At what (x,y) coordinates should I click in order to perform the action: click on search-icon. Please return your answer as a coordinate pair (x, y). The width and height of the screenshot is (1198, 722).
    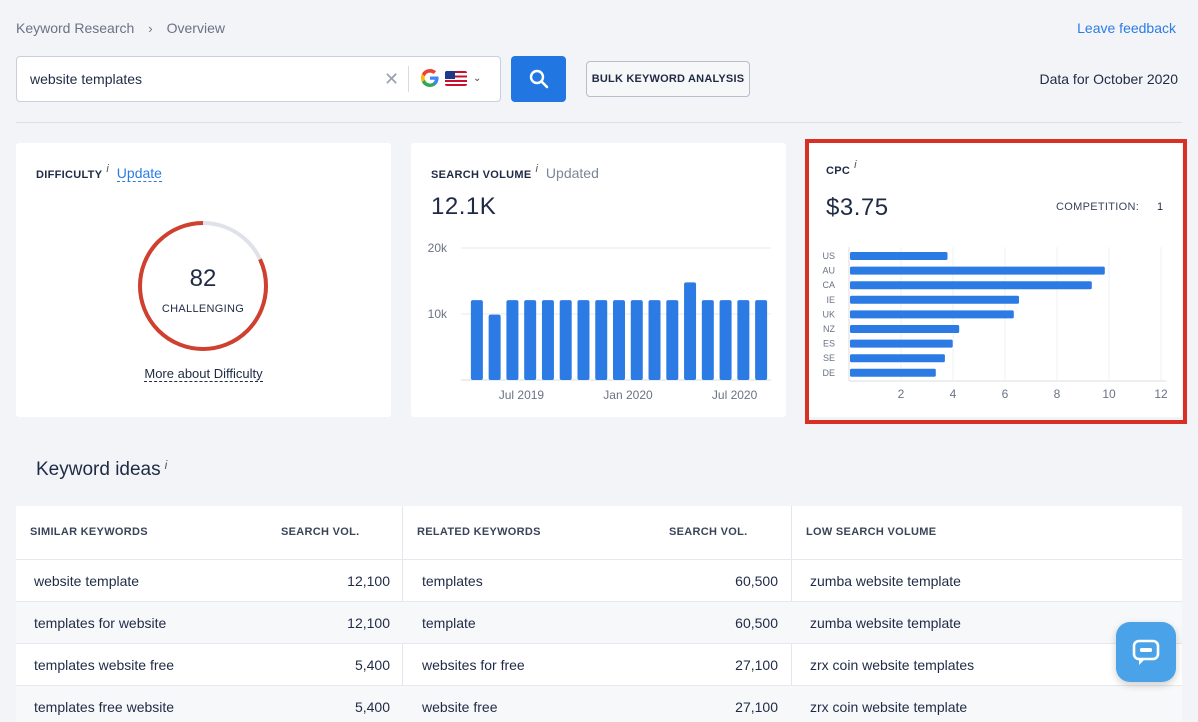
    Looking at the image, I should click on (538, 79).